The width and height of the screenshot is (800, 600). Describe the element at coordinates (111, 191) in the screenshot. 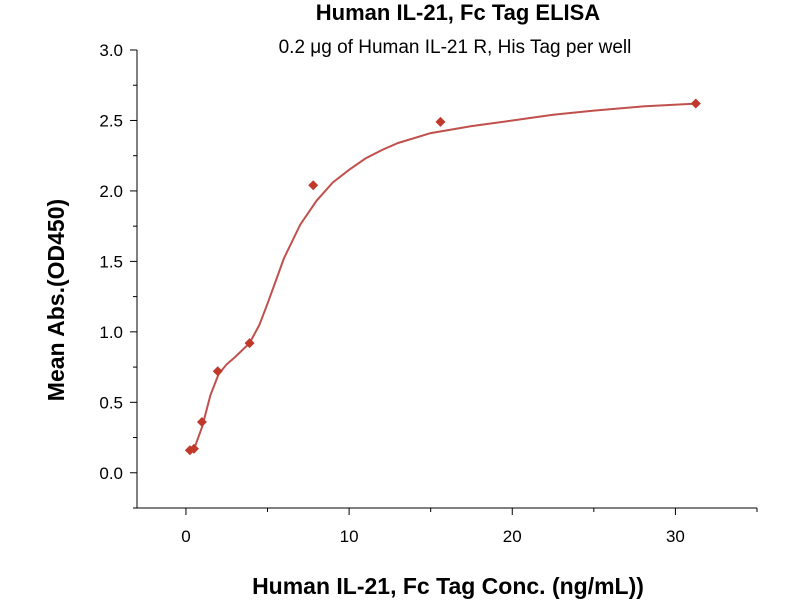

I see `y-tick-label: 2.0` at that location.